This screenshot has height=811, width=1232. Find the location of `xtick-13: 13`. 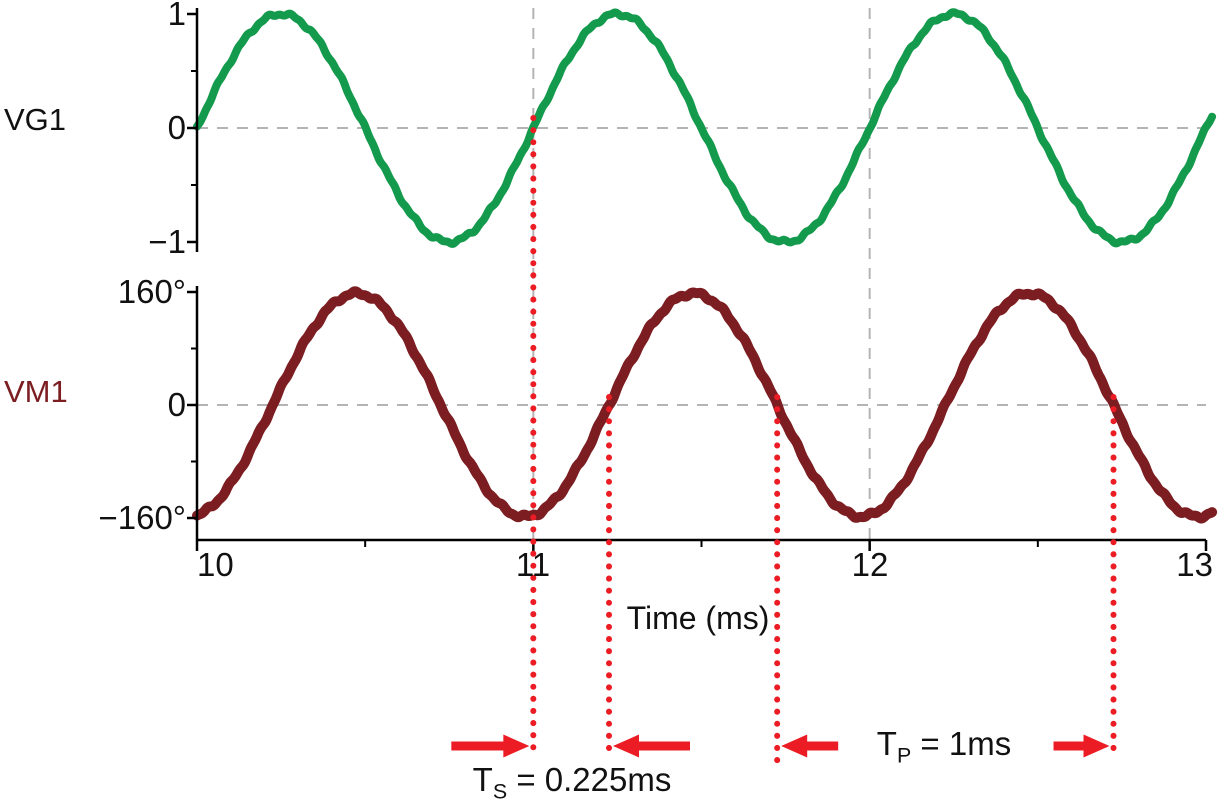

xtick-13: 13 is located at coordinates (1194, 564).